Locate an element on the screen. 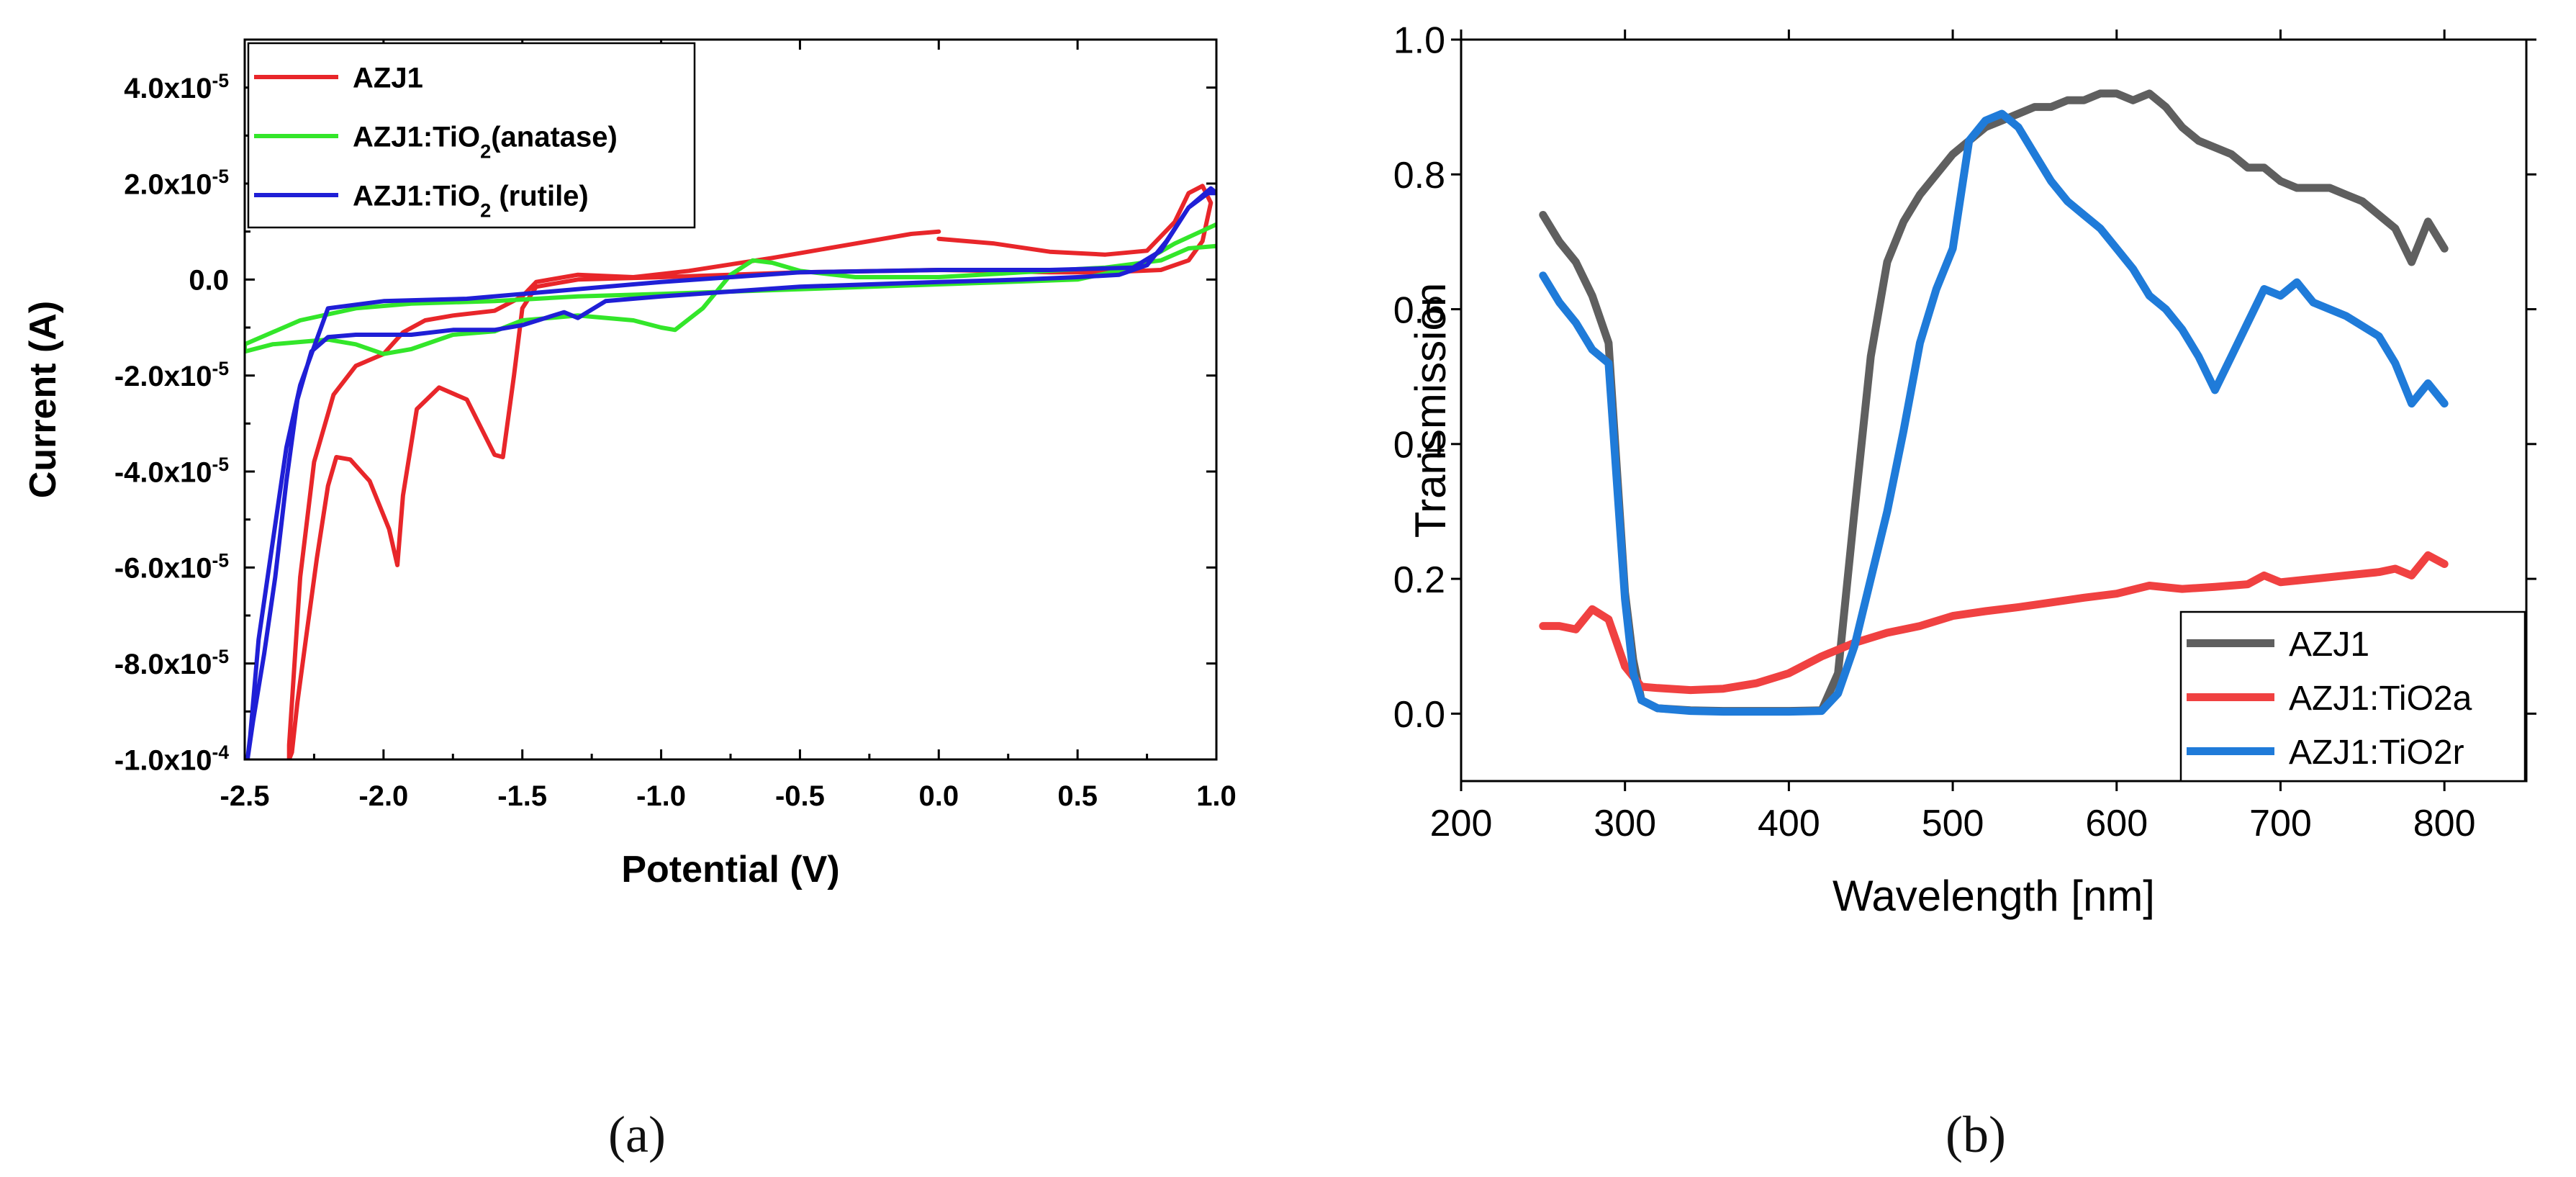  x-axis-label: Wavelength [nm] is located at coordinates (1994, 896).